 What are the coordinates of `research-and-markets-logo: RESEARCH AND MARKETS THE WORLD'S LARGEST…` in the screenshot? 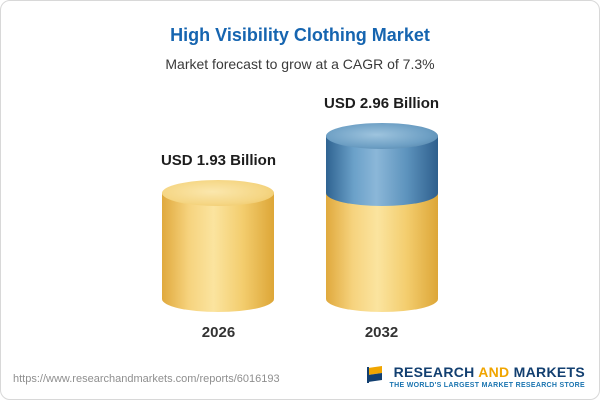 It's located at (475, 376).